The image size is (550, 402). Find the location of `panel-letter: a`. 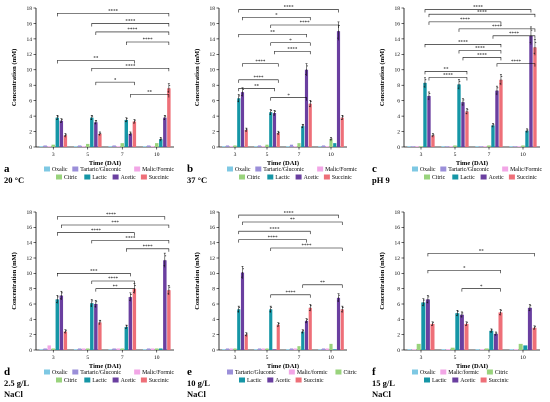

panel-letter: a is located at coordinates (7, 169).